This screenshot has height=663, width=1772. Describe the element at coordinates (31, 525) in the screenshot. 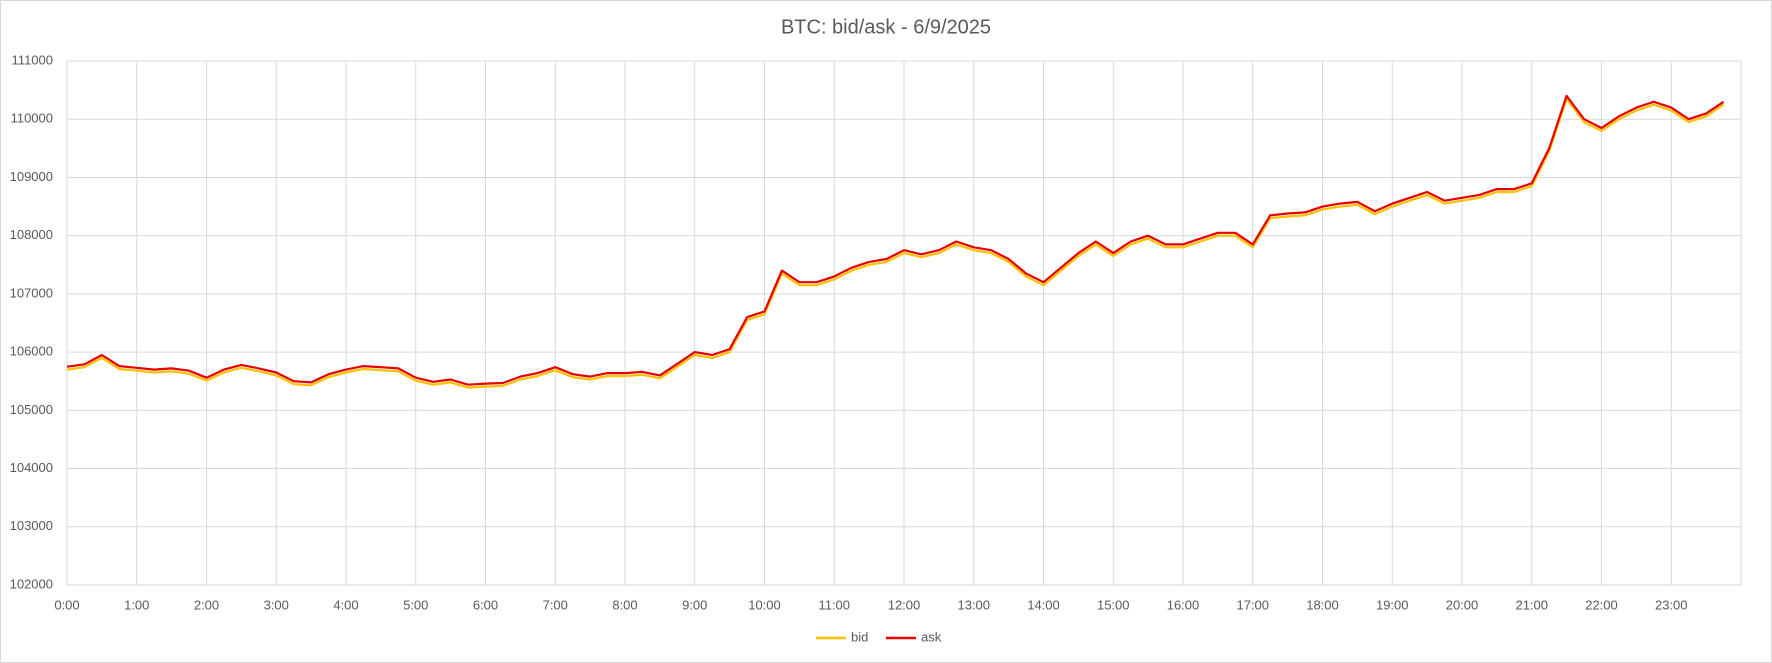

I see `y-tick-label: 103000` at that location.